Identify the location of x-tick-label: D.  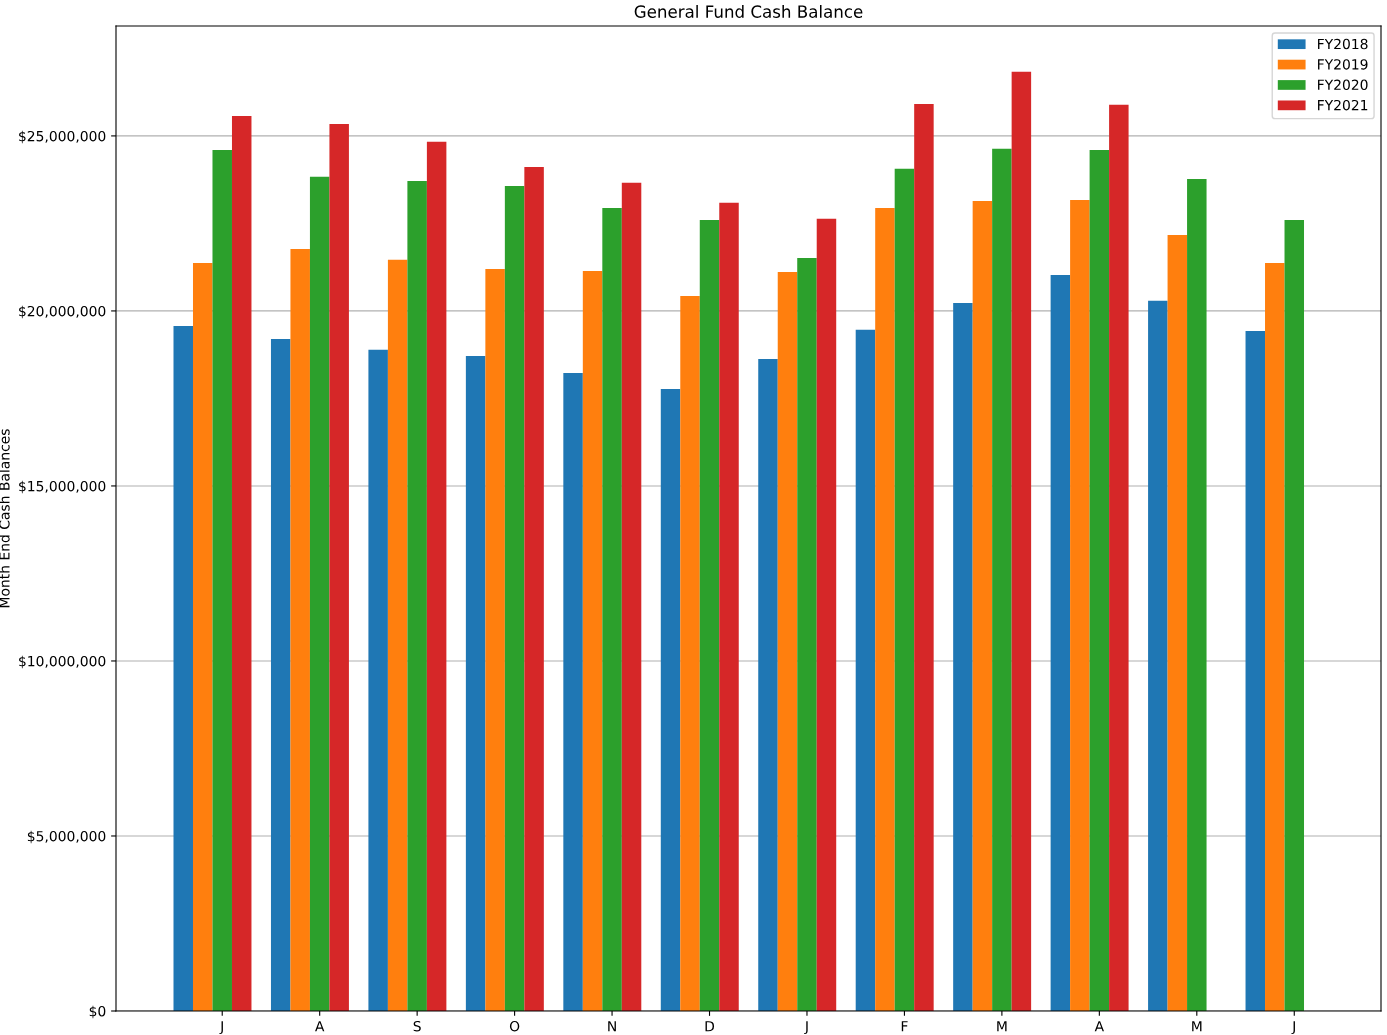
(710, 1026).